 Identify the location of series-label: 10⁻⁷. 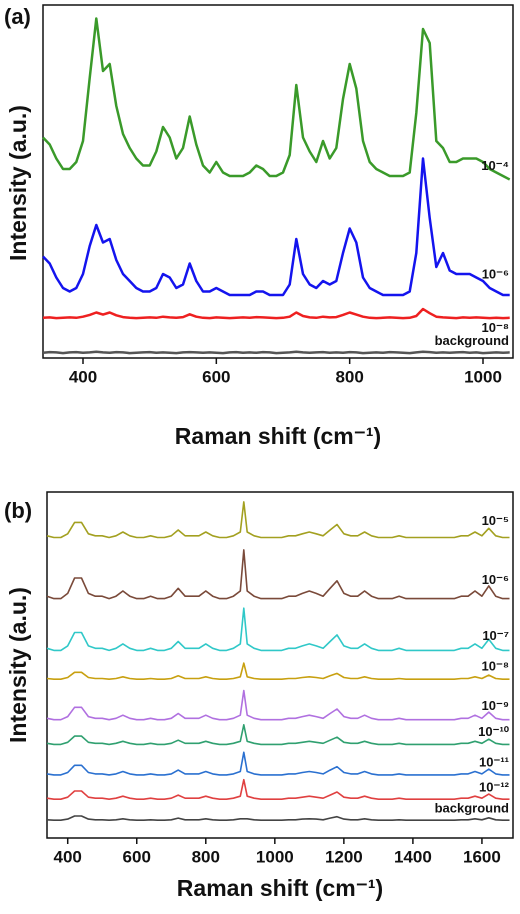
(495, 635).